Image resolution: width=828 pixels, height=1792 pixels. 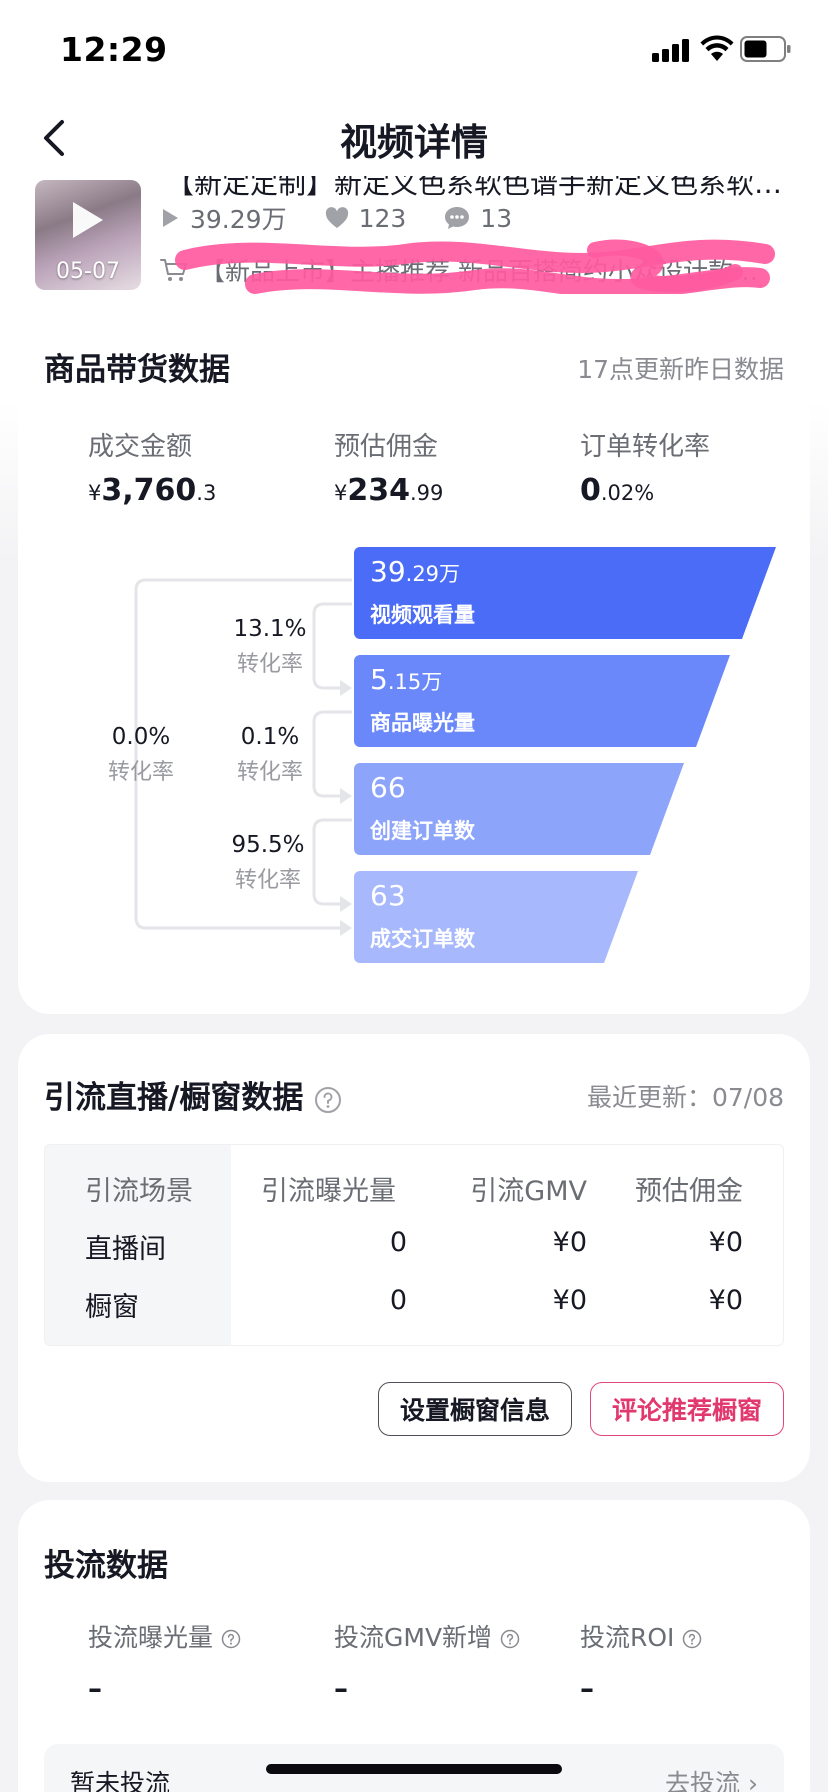 I want to click on table-header: 引流曝光量, so click(x=328, y=1191).